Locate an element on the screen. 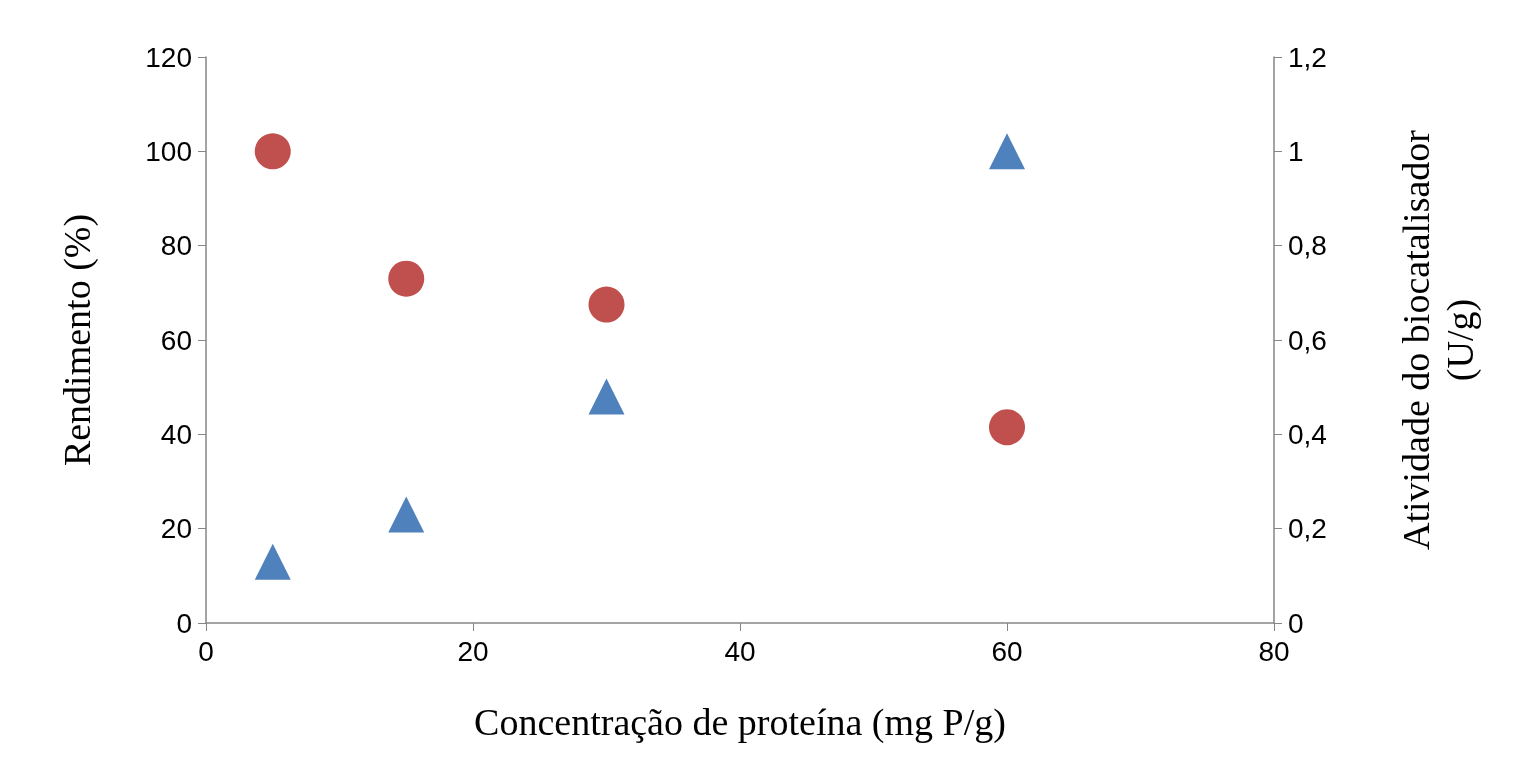 Image resolution: width=1522 pixels, height=772 pixels. y-tick-label: 100 is located at coordinates (168, 151).